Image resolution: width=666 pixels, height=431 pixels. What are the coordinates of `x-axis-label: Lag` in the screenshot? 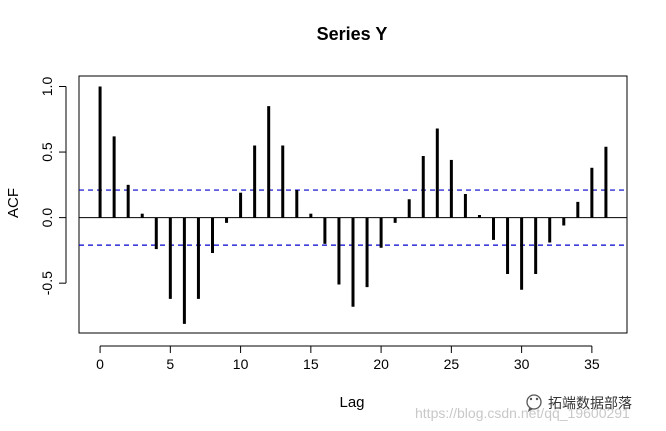 It's located at (351, 402).